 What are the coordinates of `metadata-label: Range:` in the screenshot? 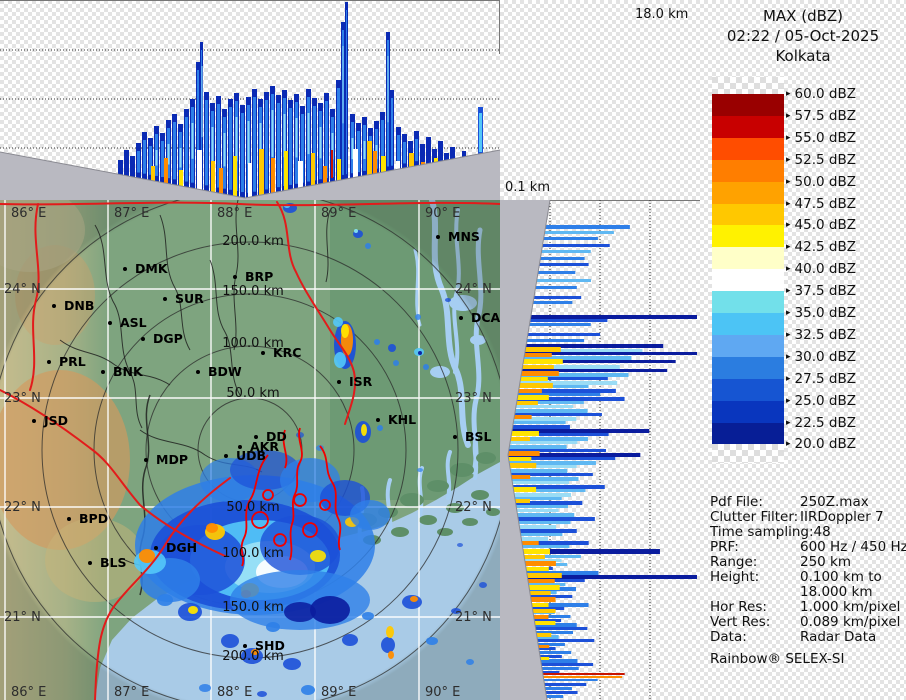 It's located at (734, 562).